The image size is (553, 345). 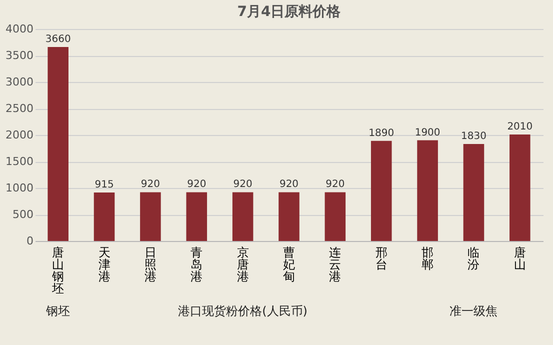 I want to click on x-tick-label: 邯郸, so click(x=428, y=259).